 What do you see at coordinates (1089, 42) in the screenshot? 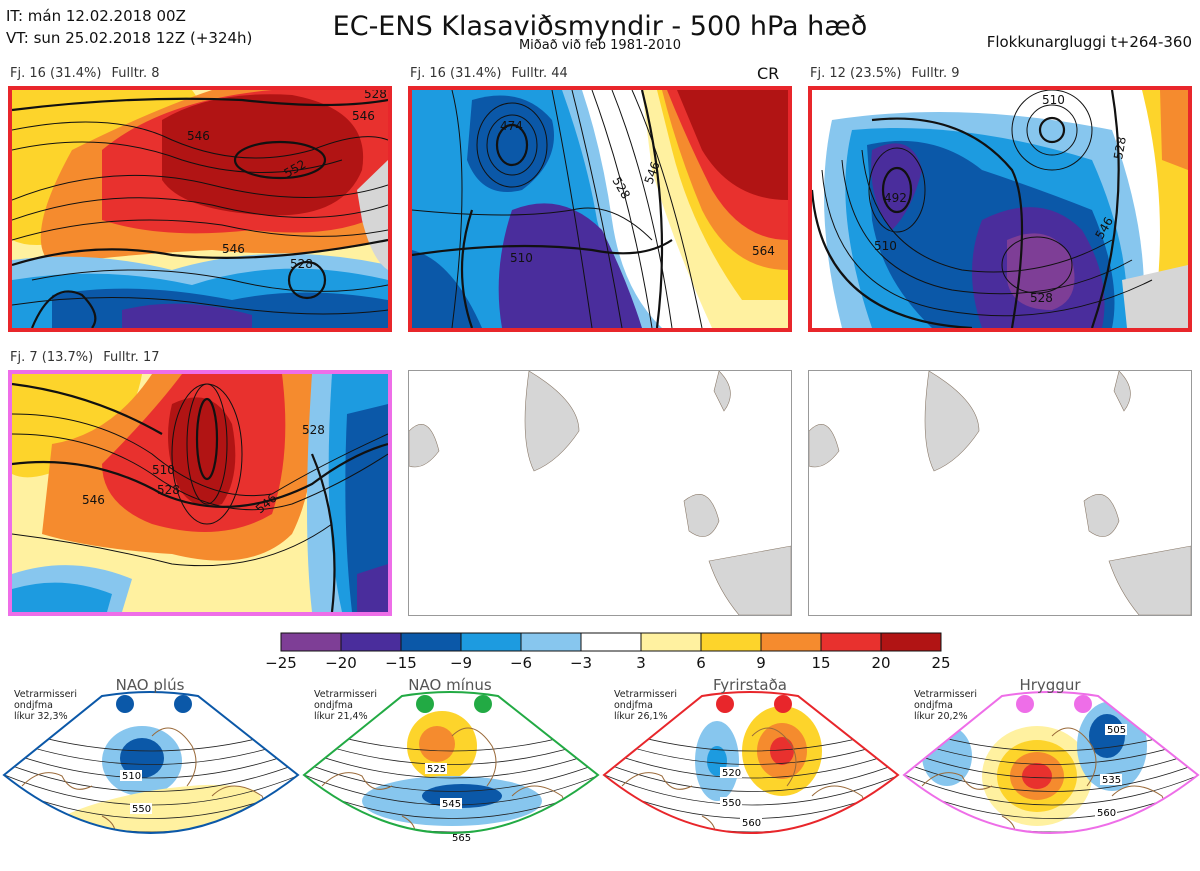
I see `clustering-window: Flokkunargluggi t+264-360` at bounding box center [1089, 42].